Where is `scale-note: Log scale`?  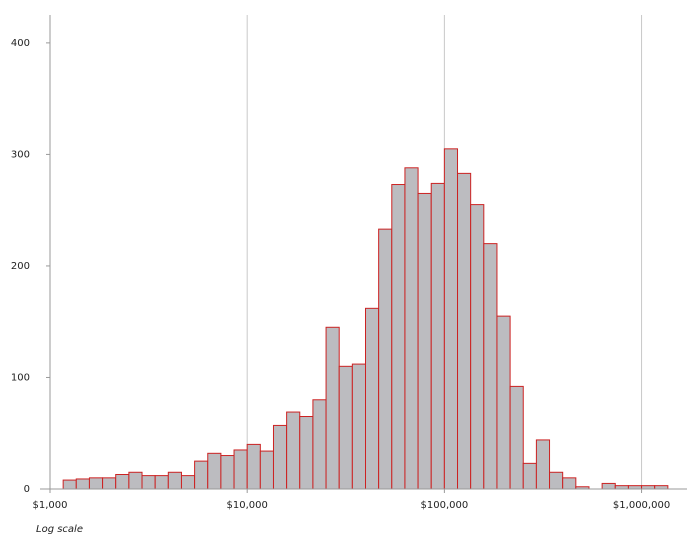 scale-note: Log scale is located at coordinates (59, 529).